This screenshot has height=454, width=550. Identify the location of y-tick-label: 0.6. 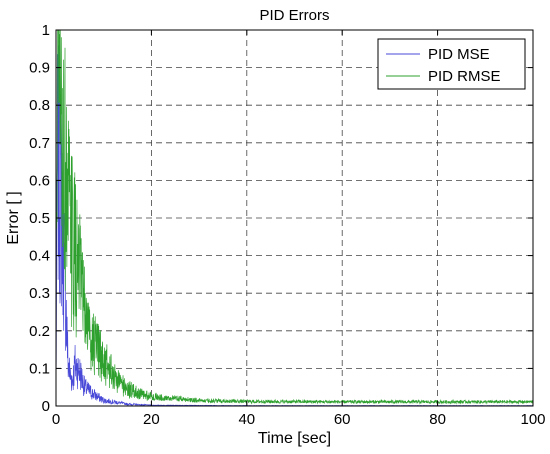
(39, 180).